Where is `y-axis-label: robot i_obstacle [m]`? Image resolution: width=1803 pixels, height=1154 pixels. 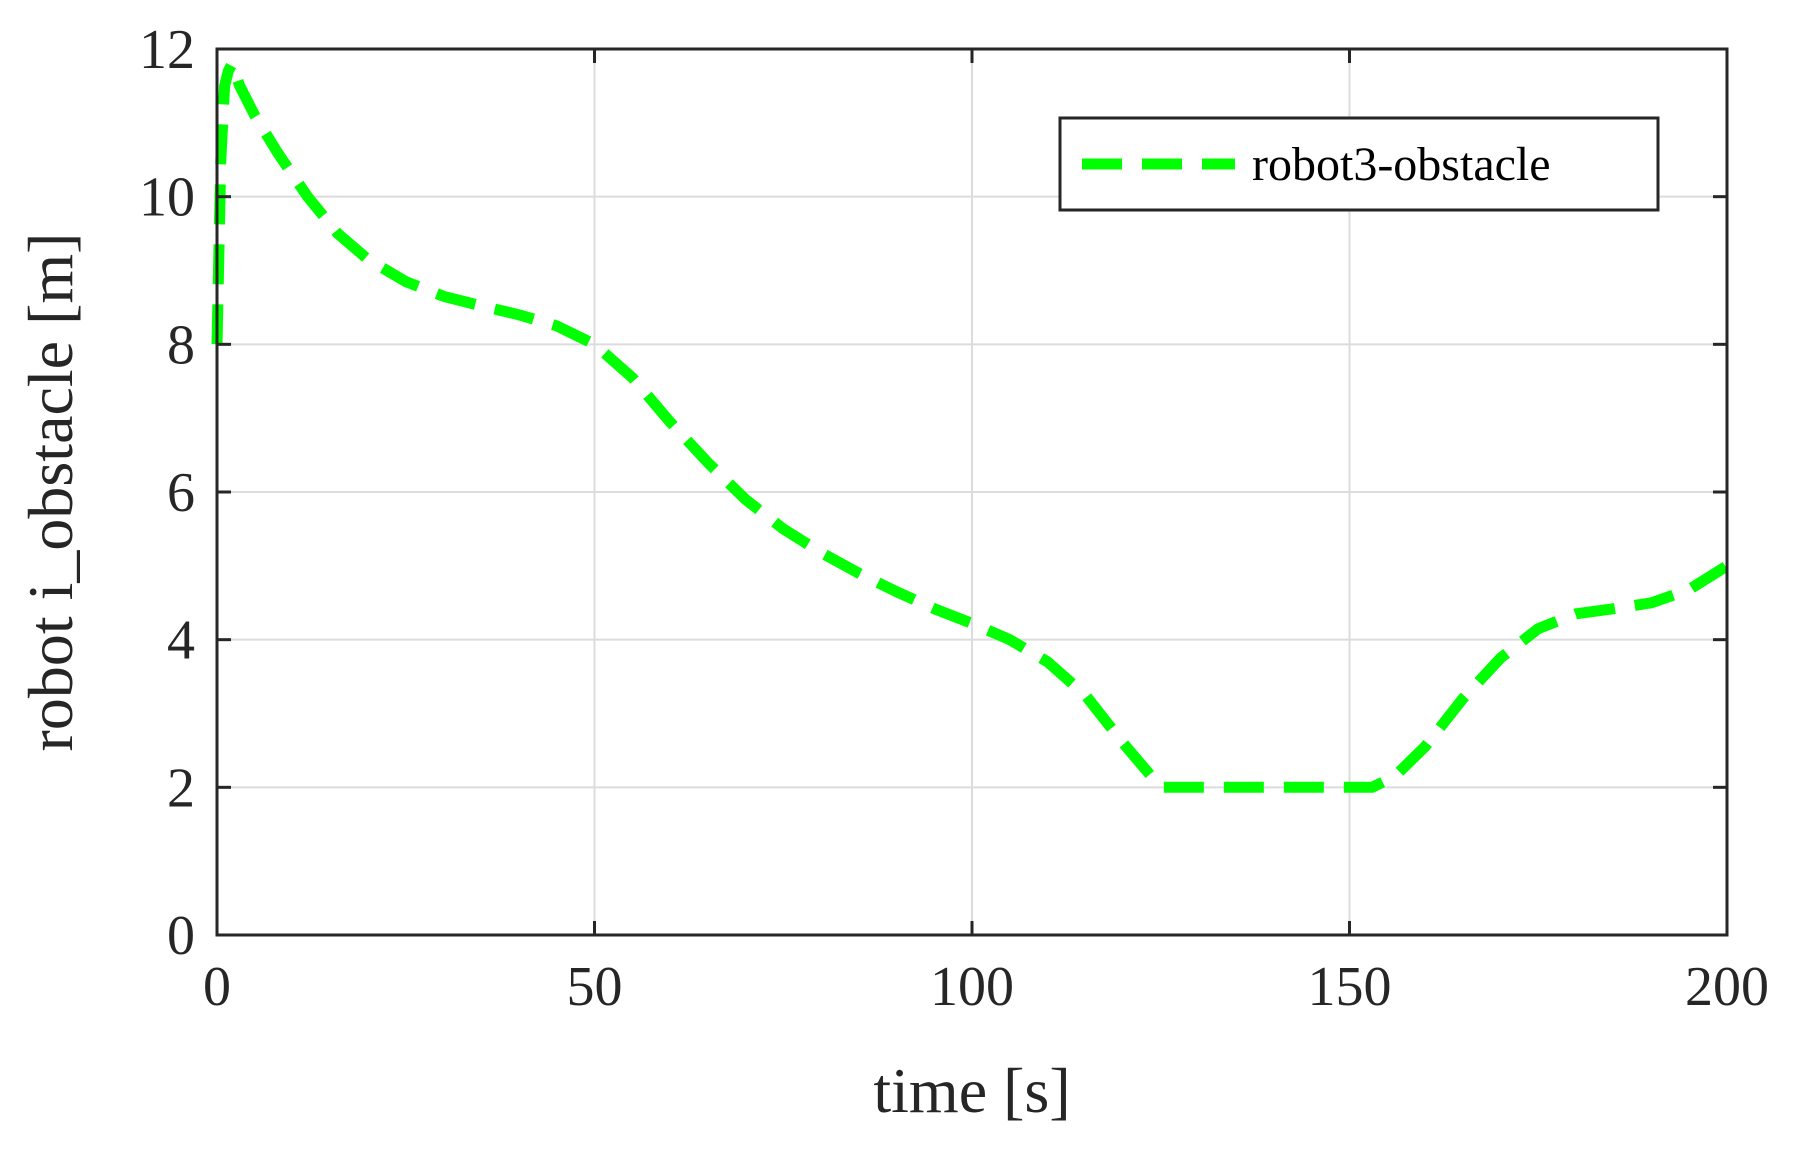
y-axis-label: robot i_obstacle [m] is located at coordinates (50, 492).